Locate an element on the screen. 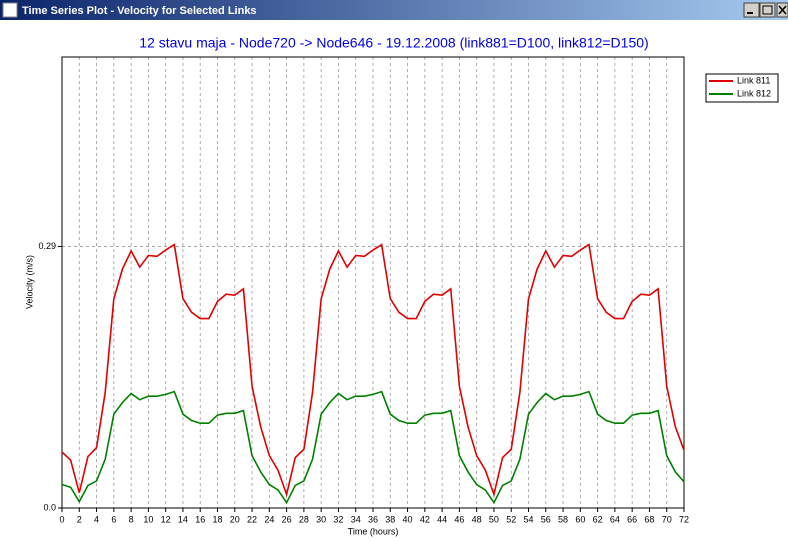 Image resolution: width=788 pixels, height=542 pixels. window-buttons is located at coordinates (765, 10).